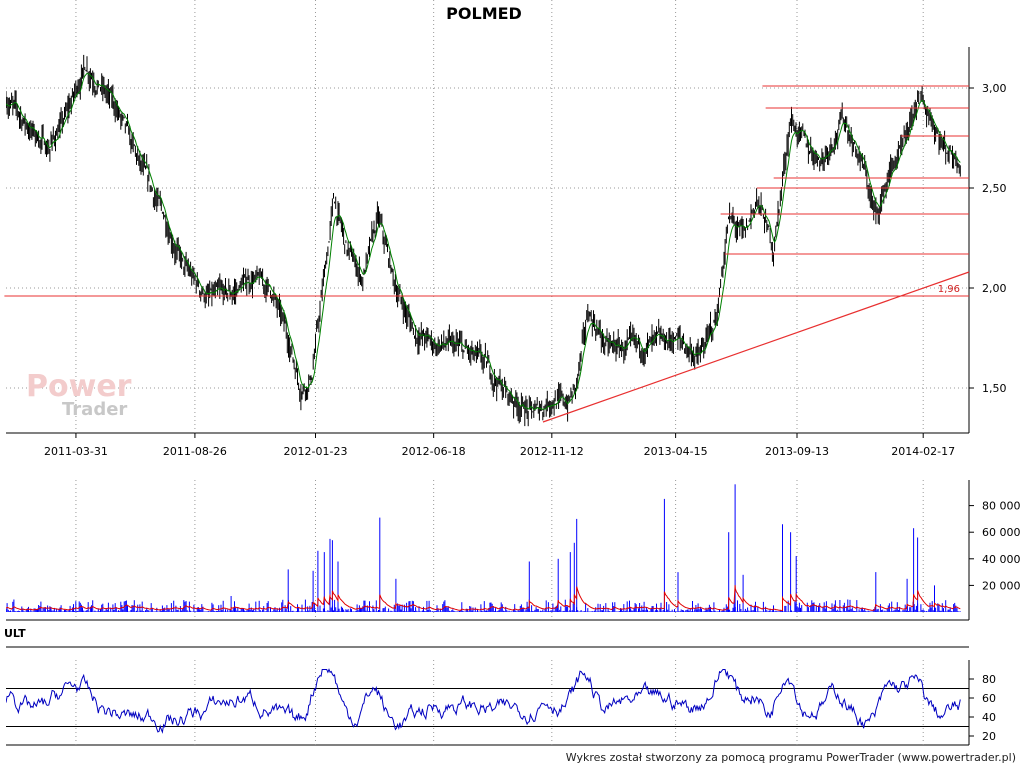 The image size is (1024, 768). I want to click on watermark: Power Trader, so click(79, 394).